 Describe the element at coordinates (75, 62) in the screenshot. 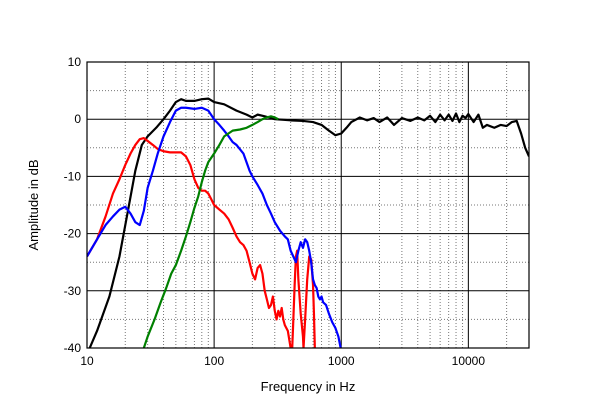

I see `y-tick-label: 10` at that location.